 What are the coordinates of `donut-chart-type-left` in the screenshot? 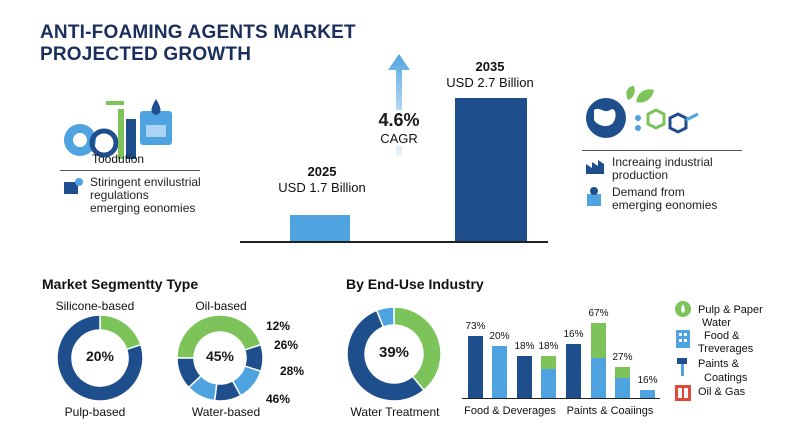 It's located at (100, 358).